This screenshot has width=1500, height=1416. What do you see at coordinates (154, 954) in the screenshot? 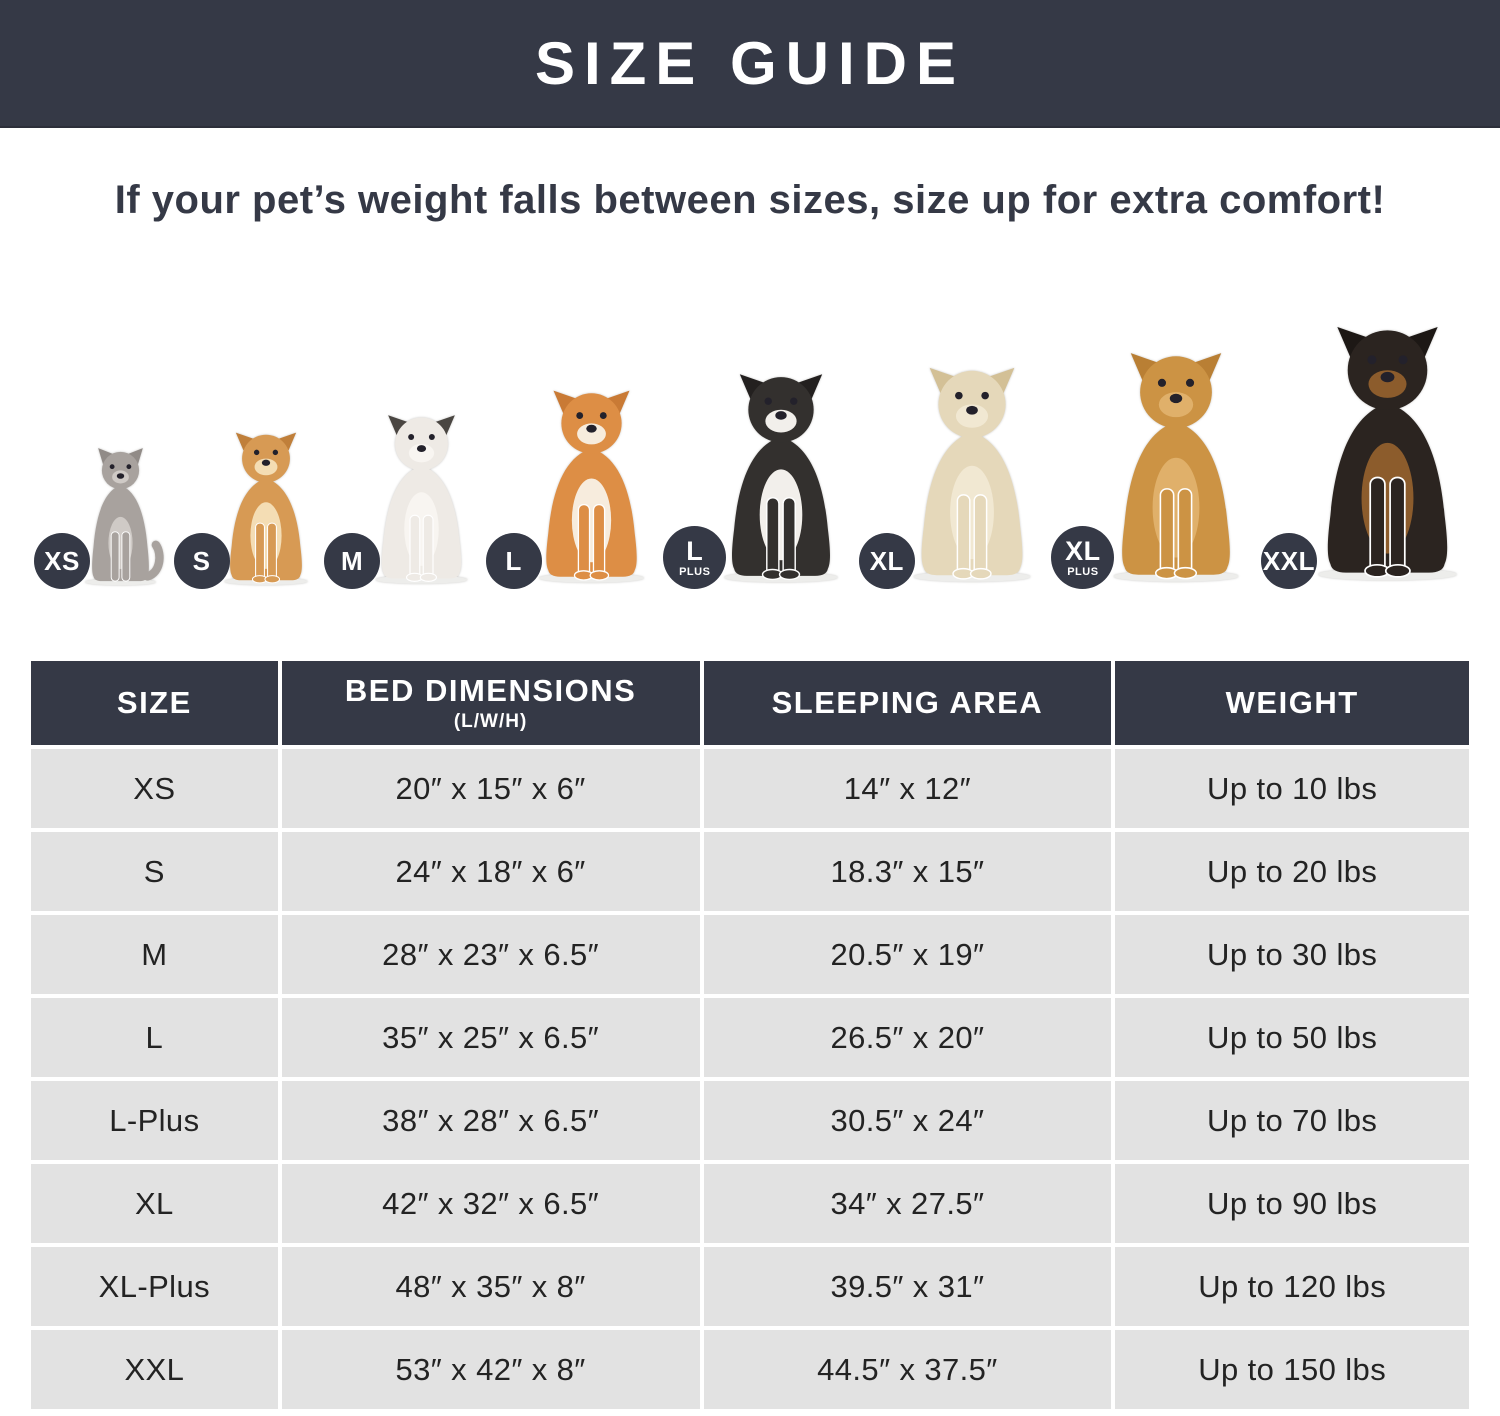
I see `size-cell: M` at bounding box center [154, 954].